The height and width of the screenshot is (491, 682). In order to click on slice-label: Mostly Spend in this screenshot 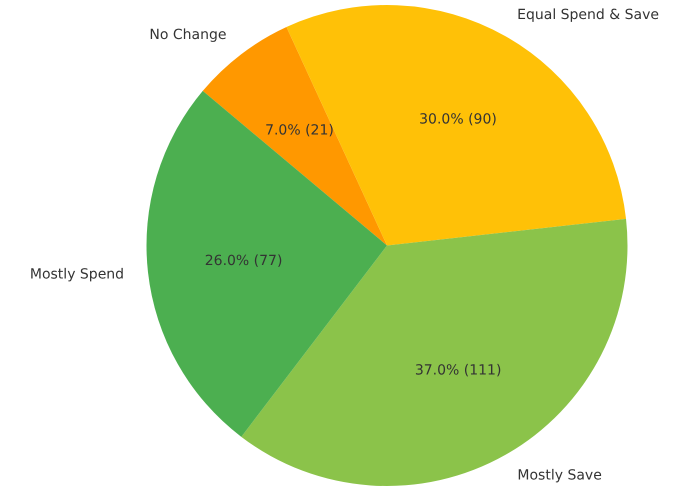, I will do `click(77, 274)`.